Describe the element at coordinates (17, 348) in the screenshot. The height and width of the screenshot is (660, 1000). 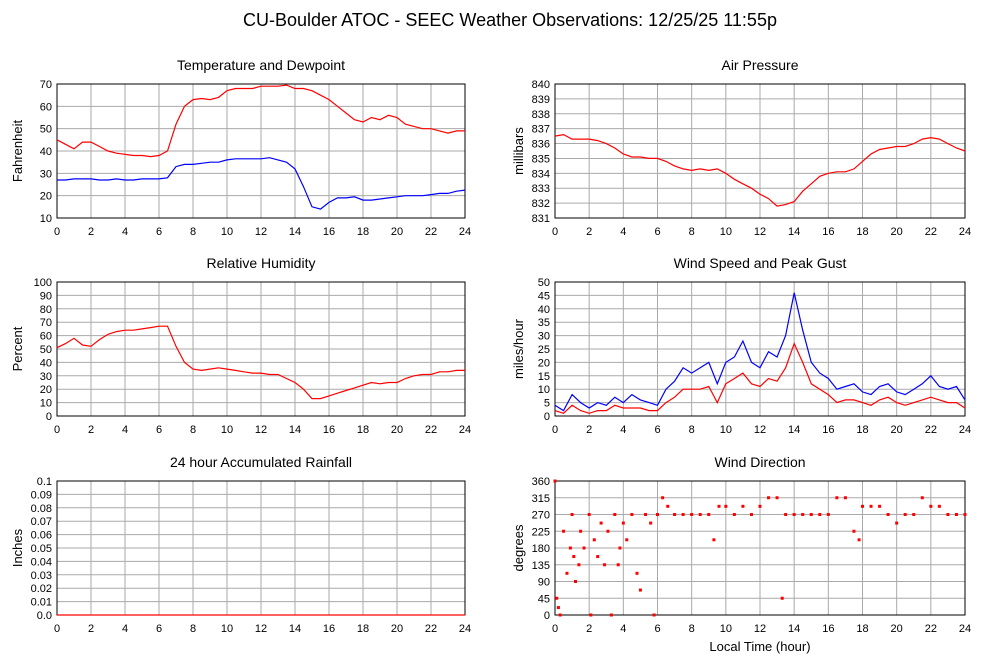
I see `y-axis-label: Percent` at that location.